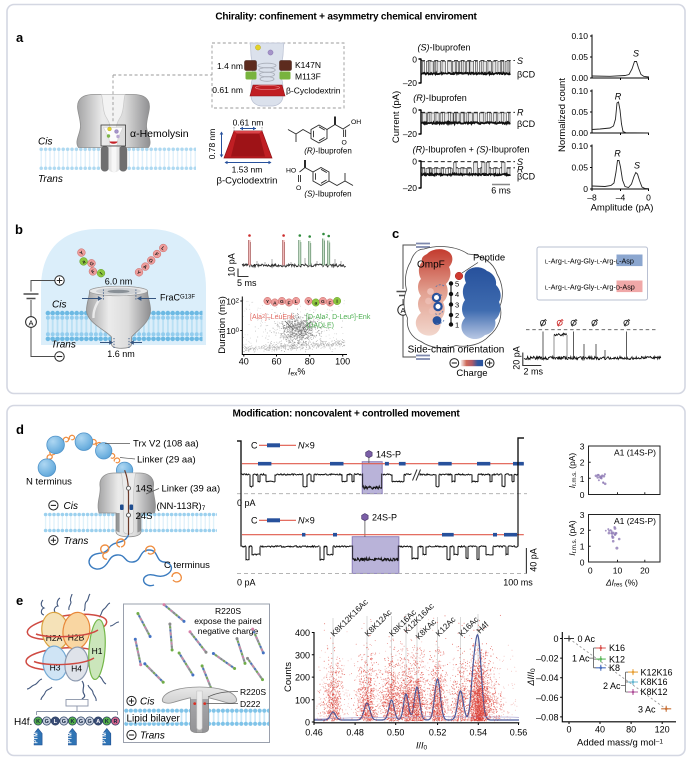  What do you see at coordinates (526, 124) in the screenshot?
I see `svg-text: βCD` at bounding box center [526, 124].